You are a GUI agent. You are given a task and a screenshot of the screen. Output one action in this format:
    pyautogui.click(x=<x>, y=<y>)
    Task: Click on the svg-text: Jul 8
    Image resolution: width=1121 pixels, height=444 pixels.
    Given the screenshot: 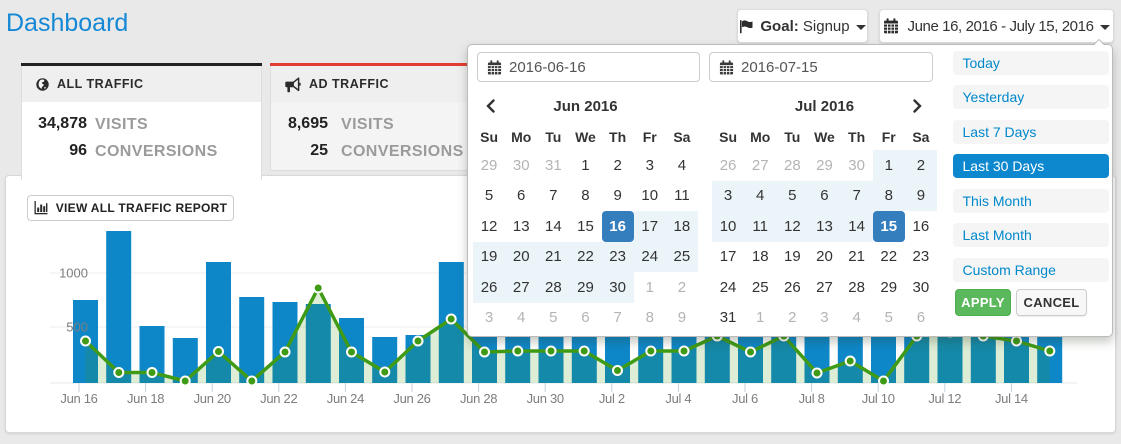 What is the action you would take?
    pyautogui.click(x=812, y=398)
    